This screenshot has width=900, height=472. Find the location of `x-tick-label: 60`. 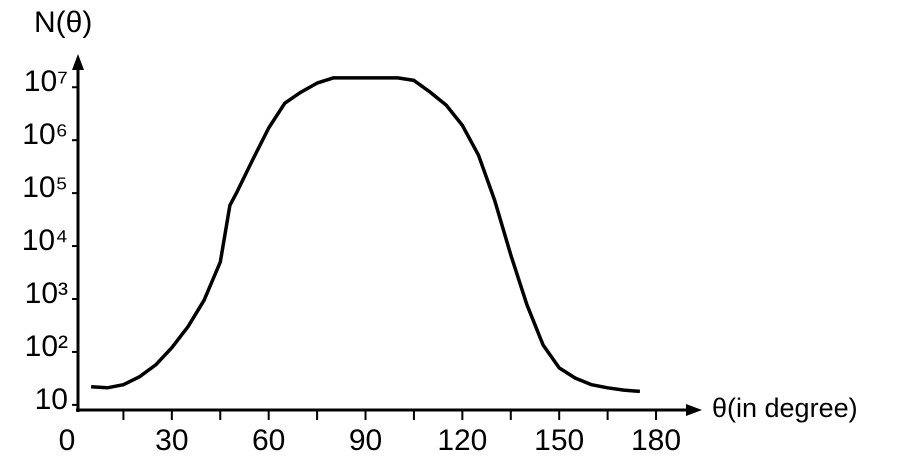

x-tick-label: 60 is located at coordinates (268, 440).